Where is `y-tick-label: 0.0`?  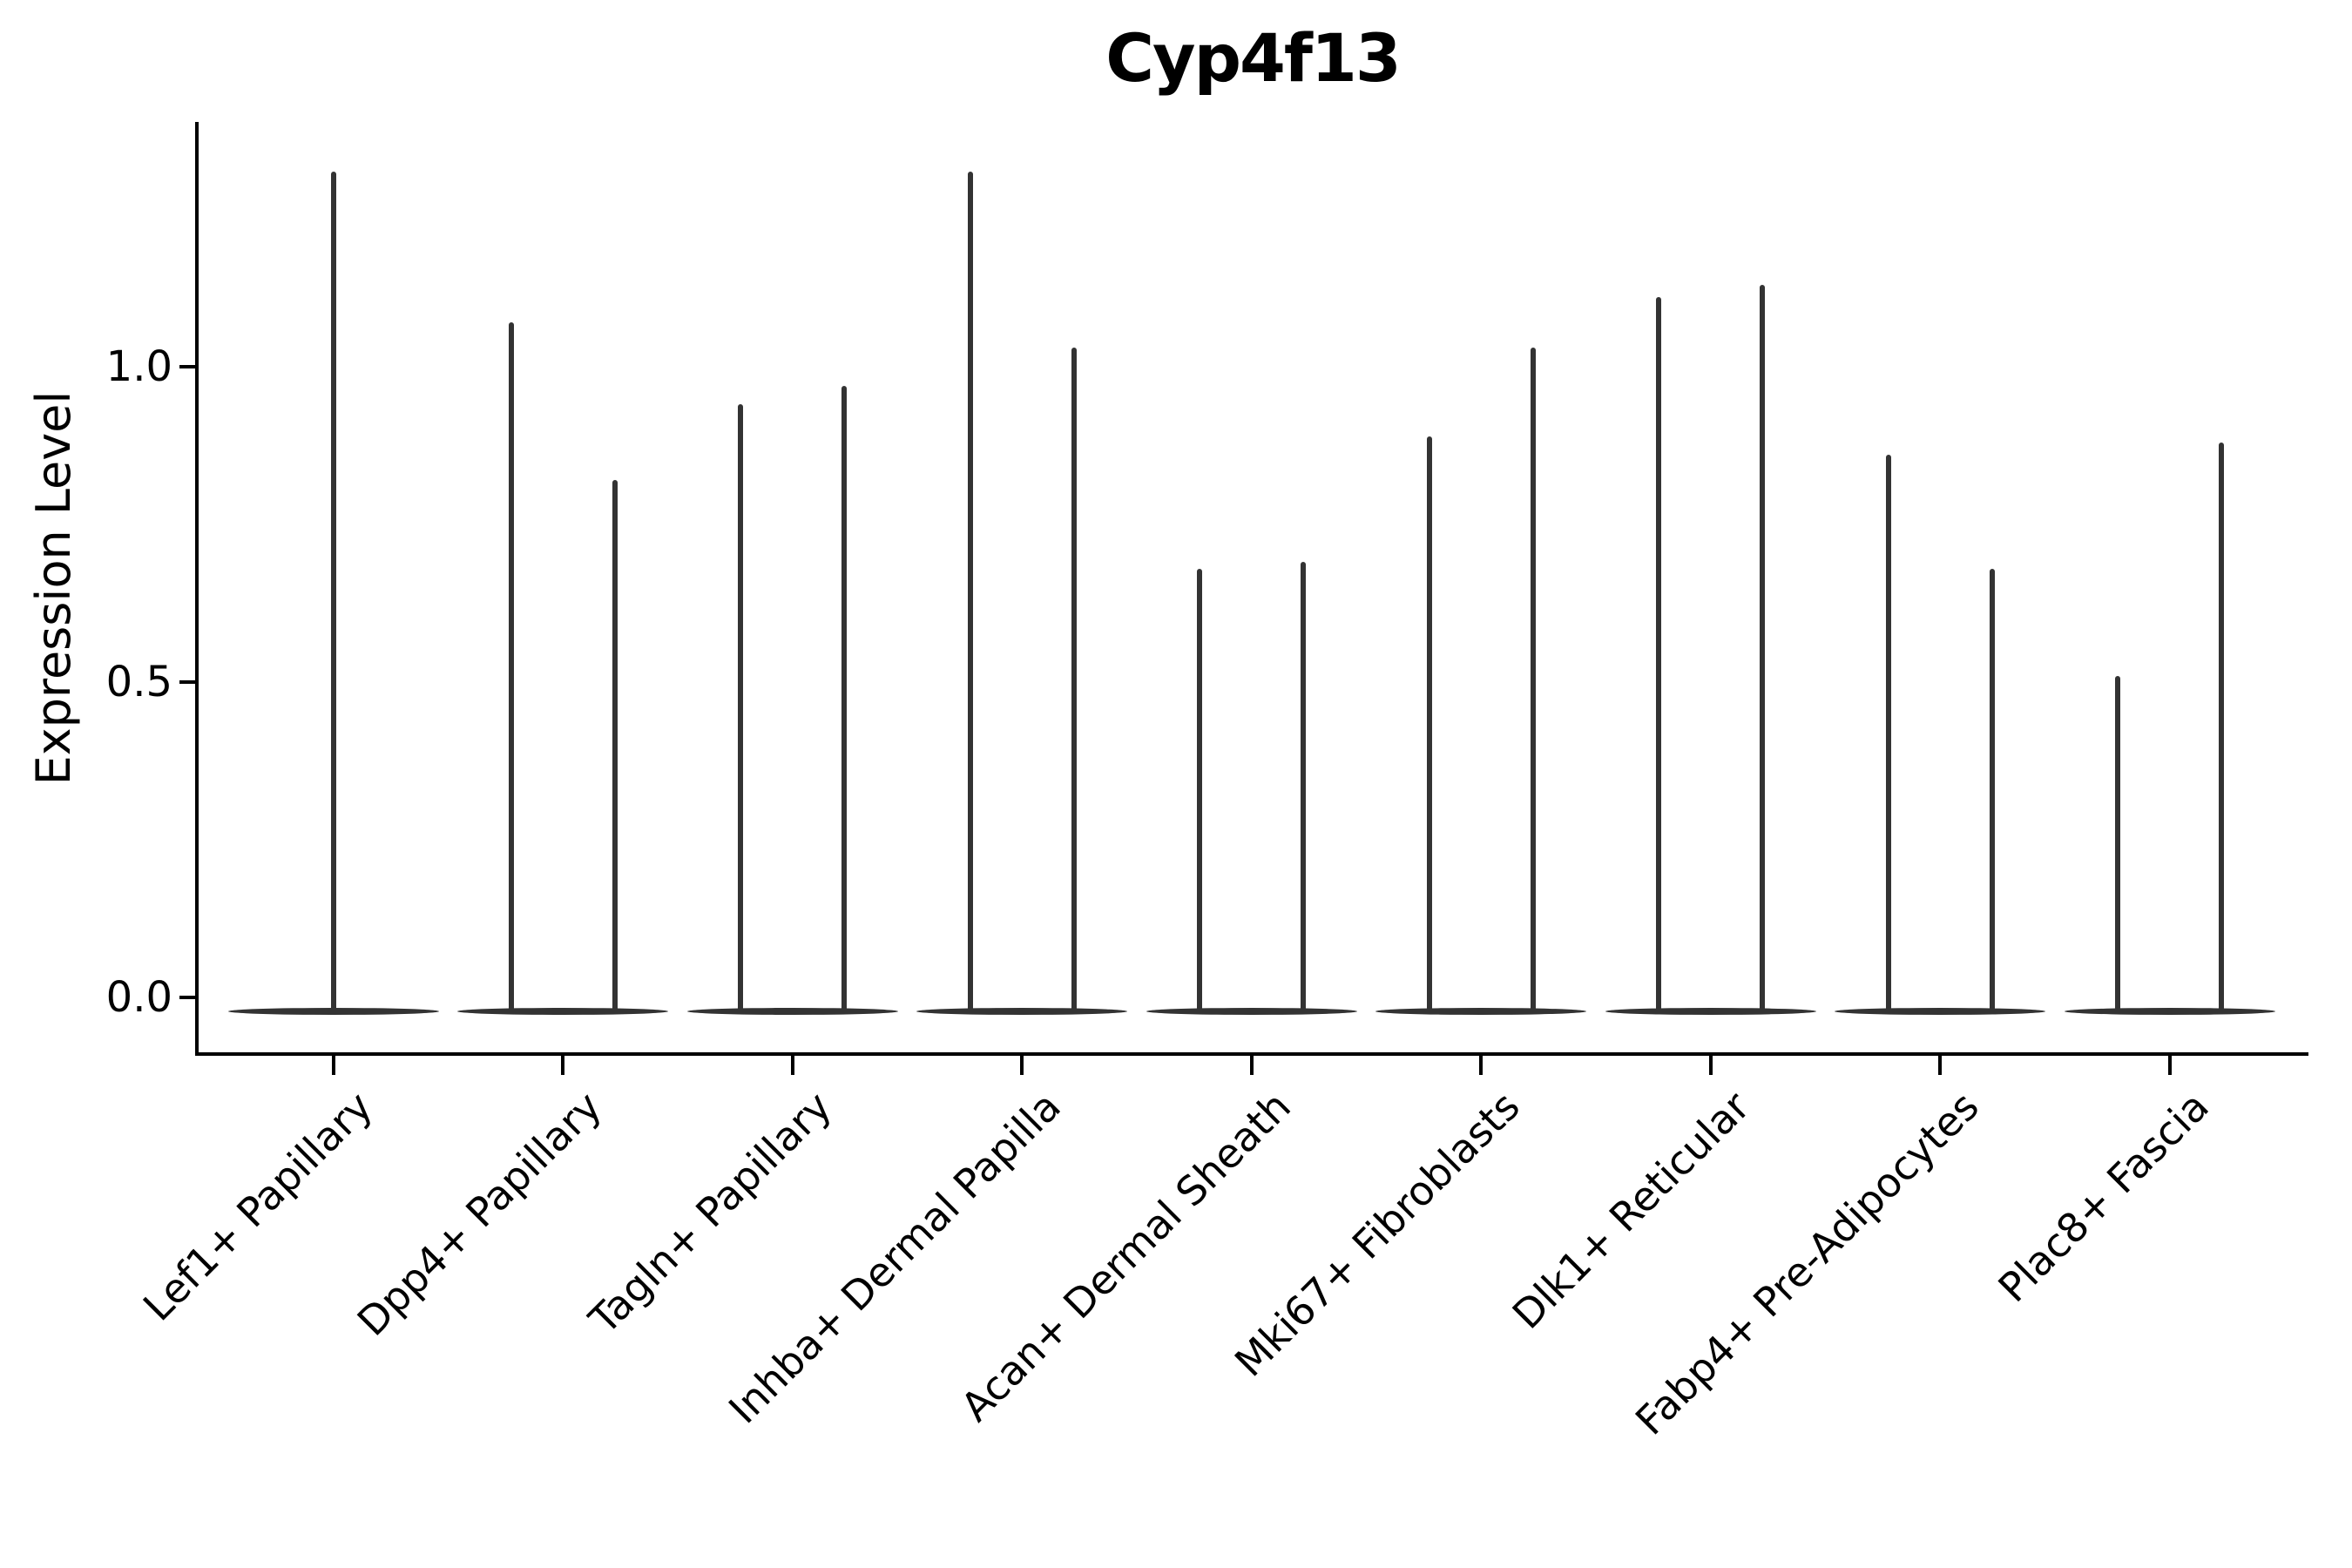 y-tick-label: 0.0 is located at coordinates (138, 997).